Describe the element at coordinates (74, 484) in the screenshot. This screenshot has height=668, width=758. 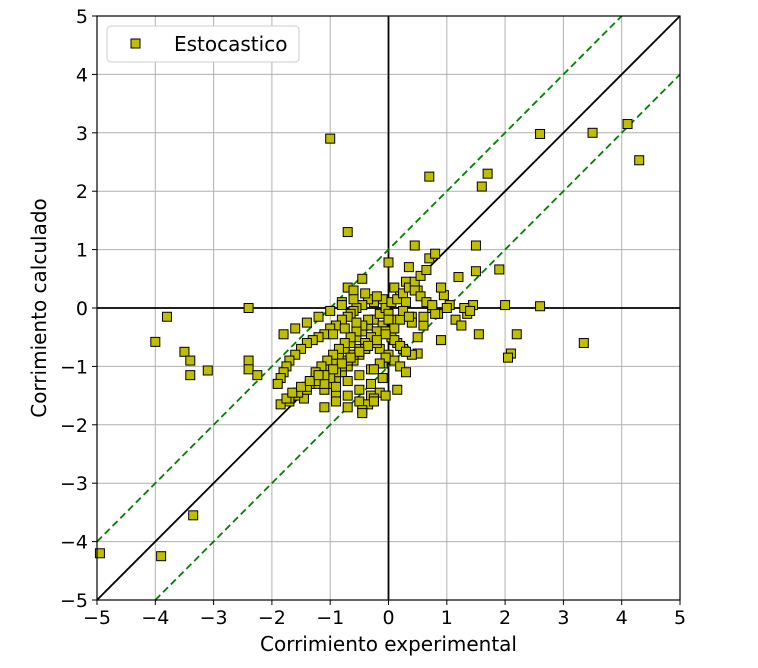
I see `y-tick-label: −3` at that location.